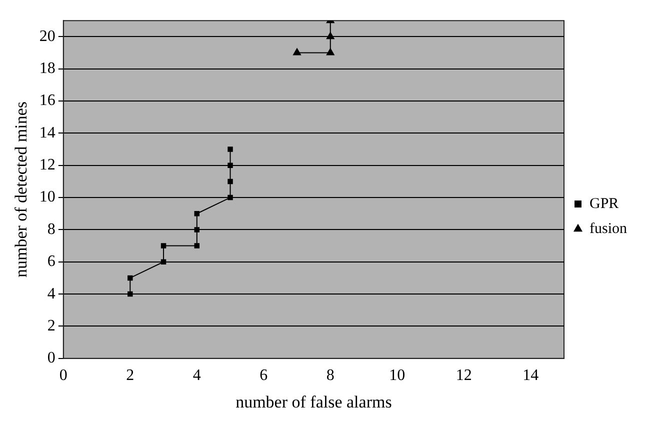 The width and height of the screenshot is (651, 425). Describe the element at coordinates (314, 402) in the screenshot. I see `x-axis-title: number of false alarms` at that location.